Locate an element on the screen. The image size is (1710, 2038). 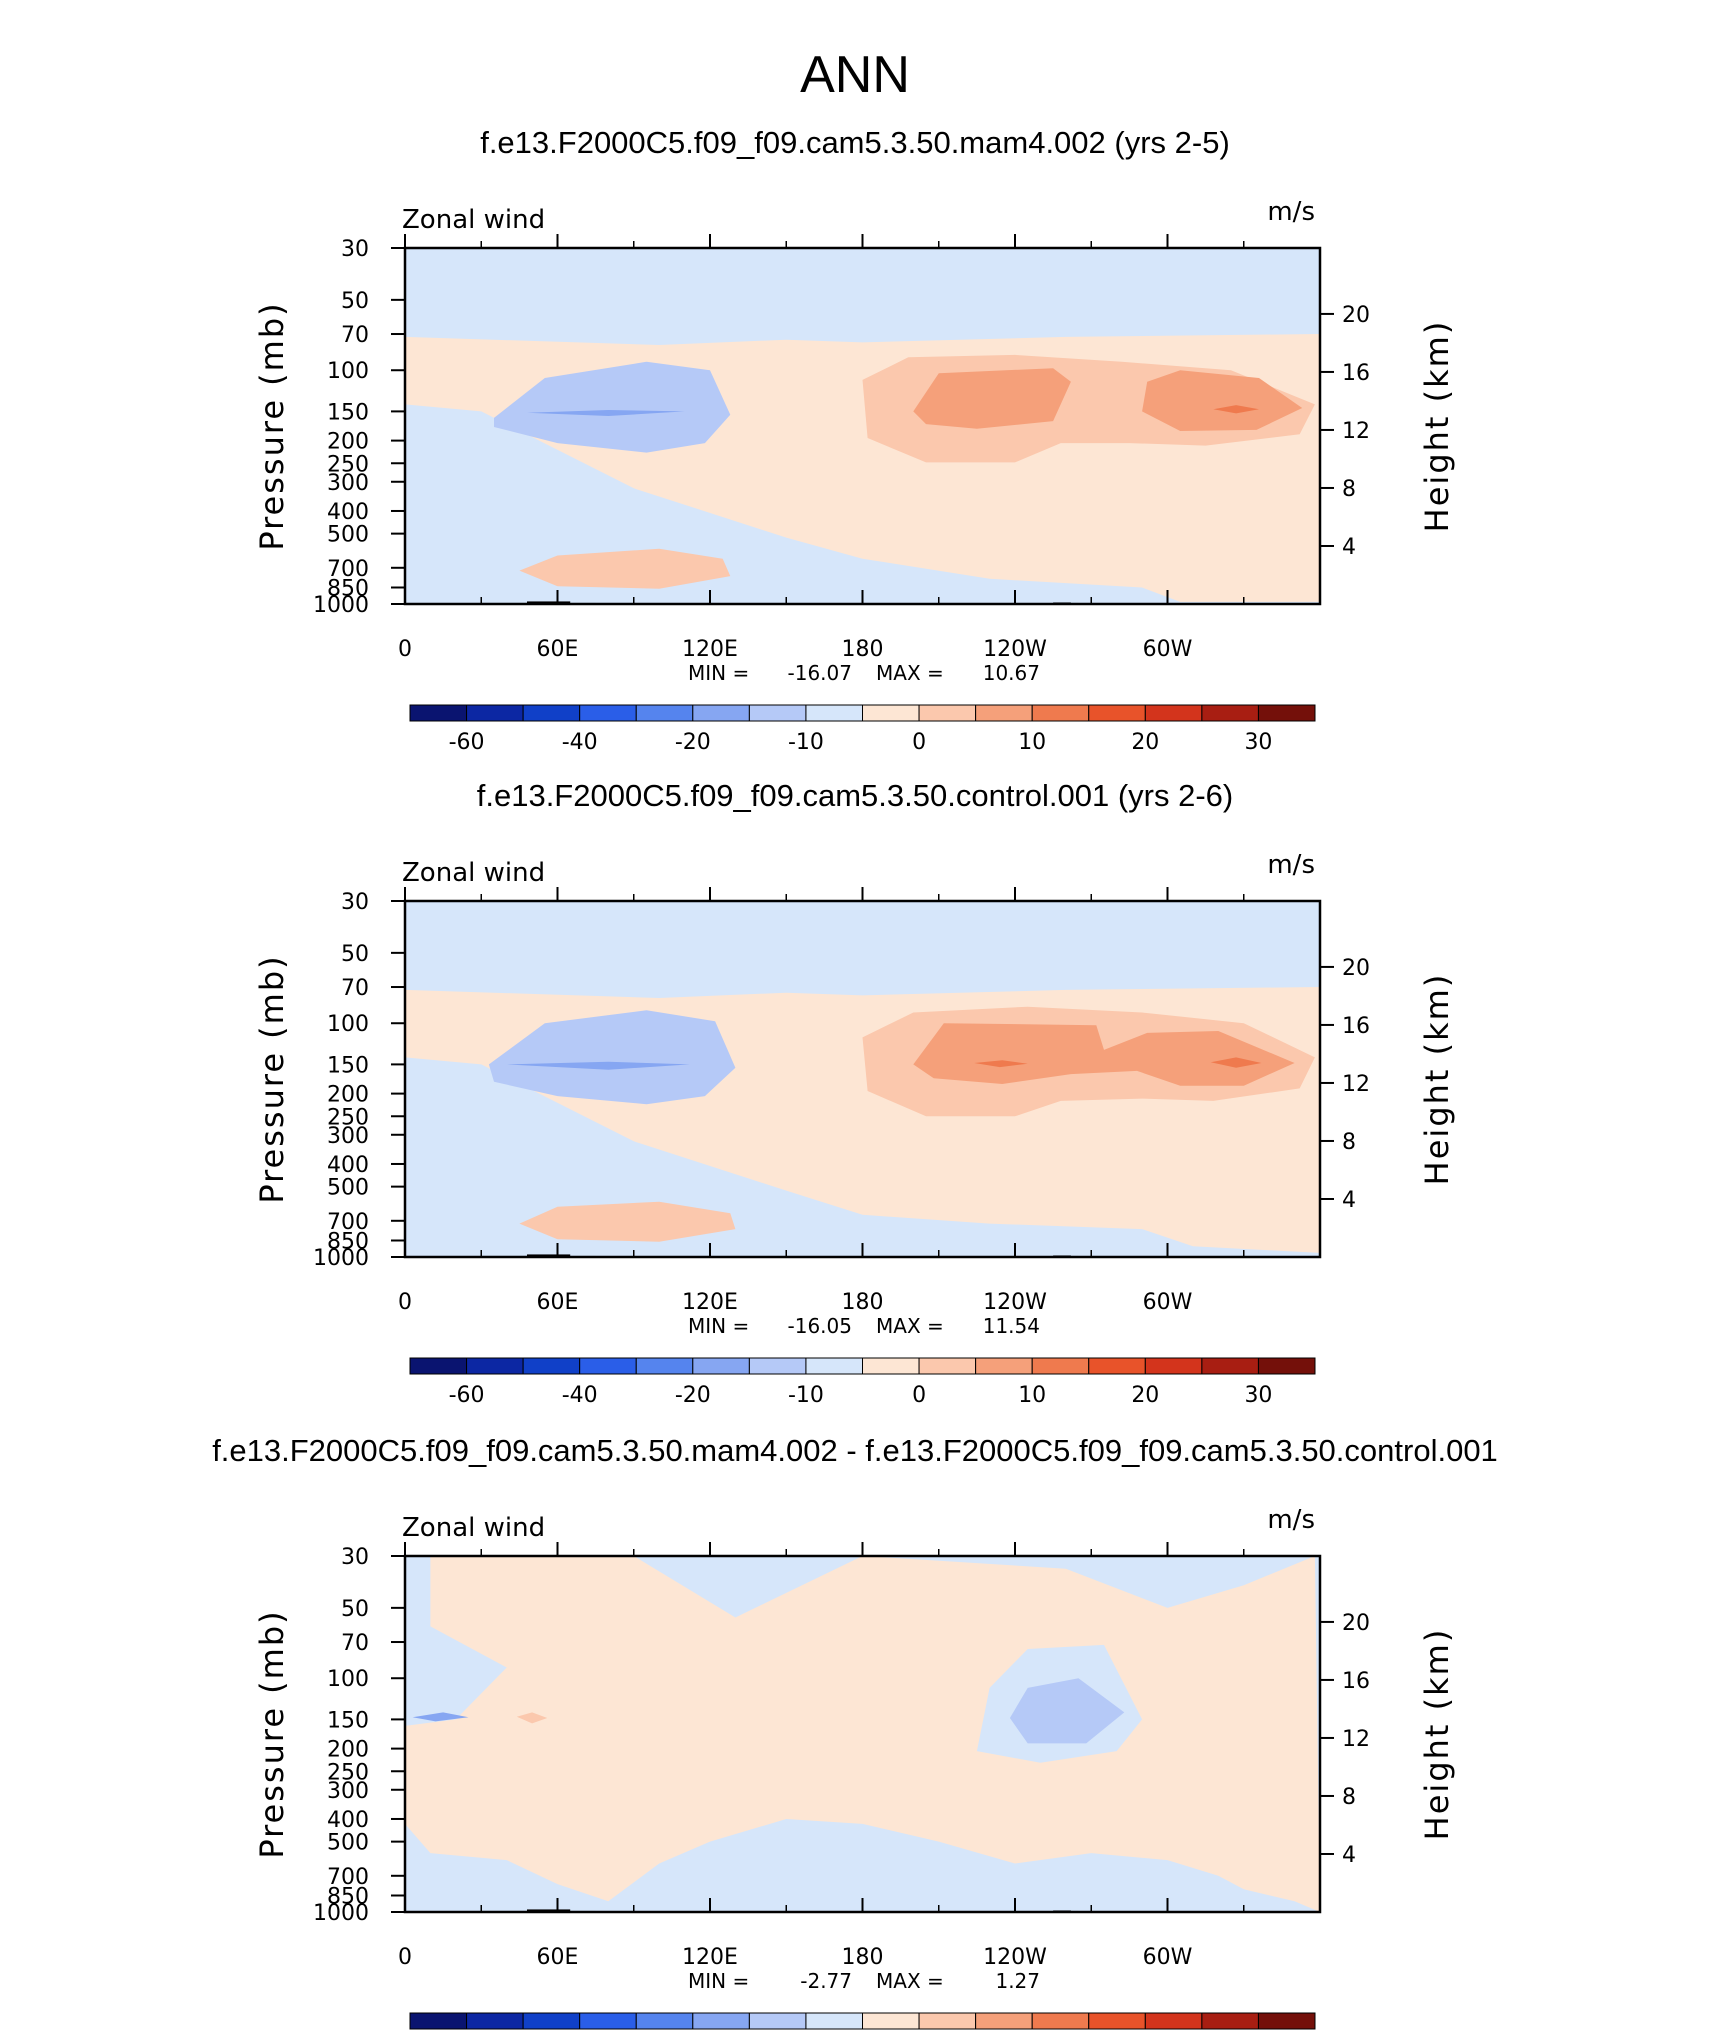
x-tick-label: 120E is located at coordinates (710, 1957).